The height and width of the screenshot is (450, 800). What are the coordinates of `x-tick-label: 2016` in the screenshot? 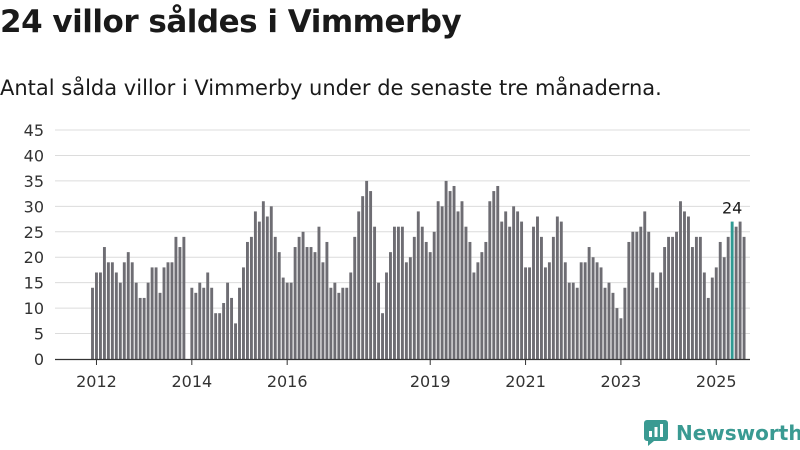 It's located at (287, 381).